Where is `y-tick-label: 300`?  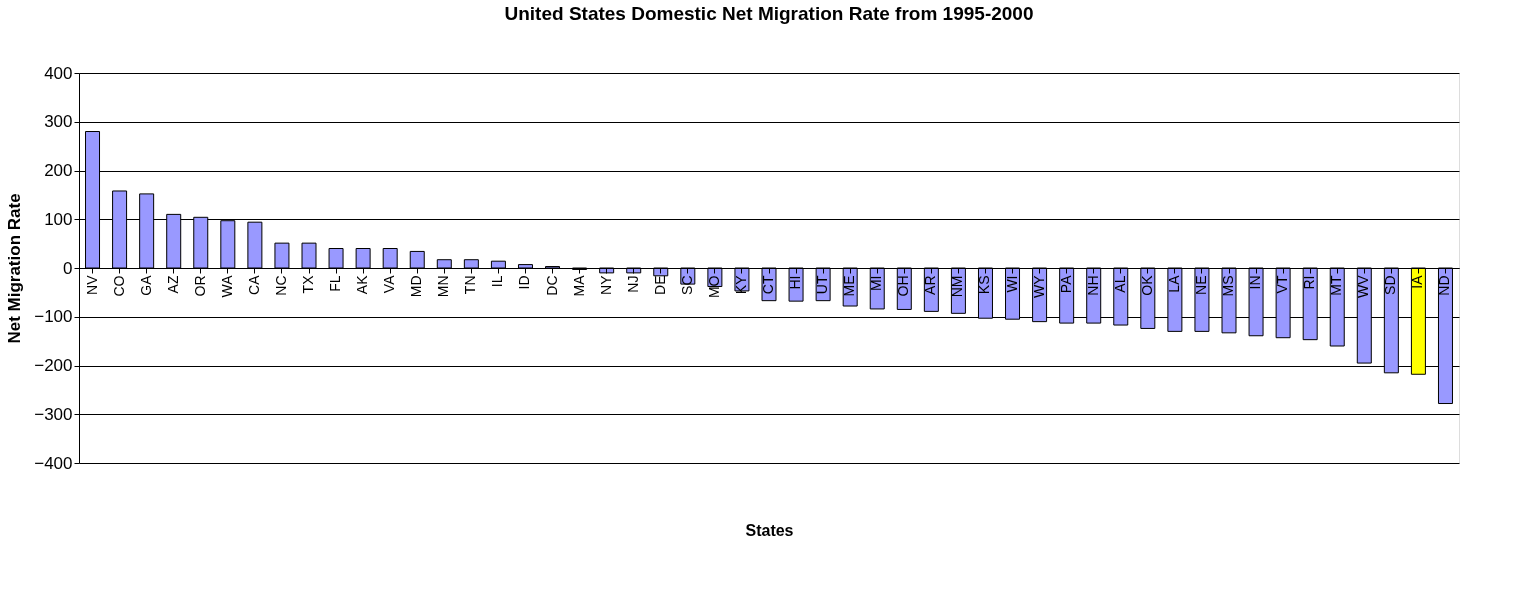 y-tick-label: 300 is located at coordinates (58, 122).